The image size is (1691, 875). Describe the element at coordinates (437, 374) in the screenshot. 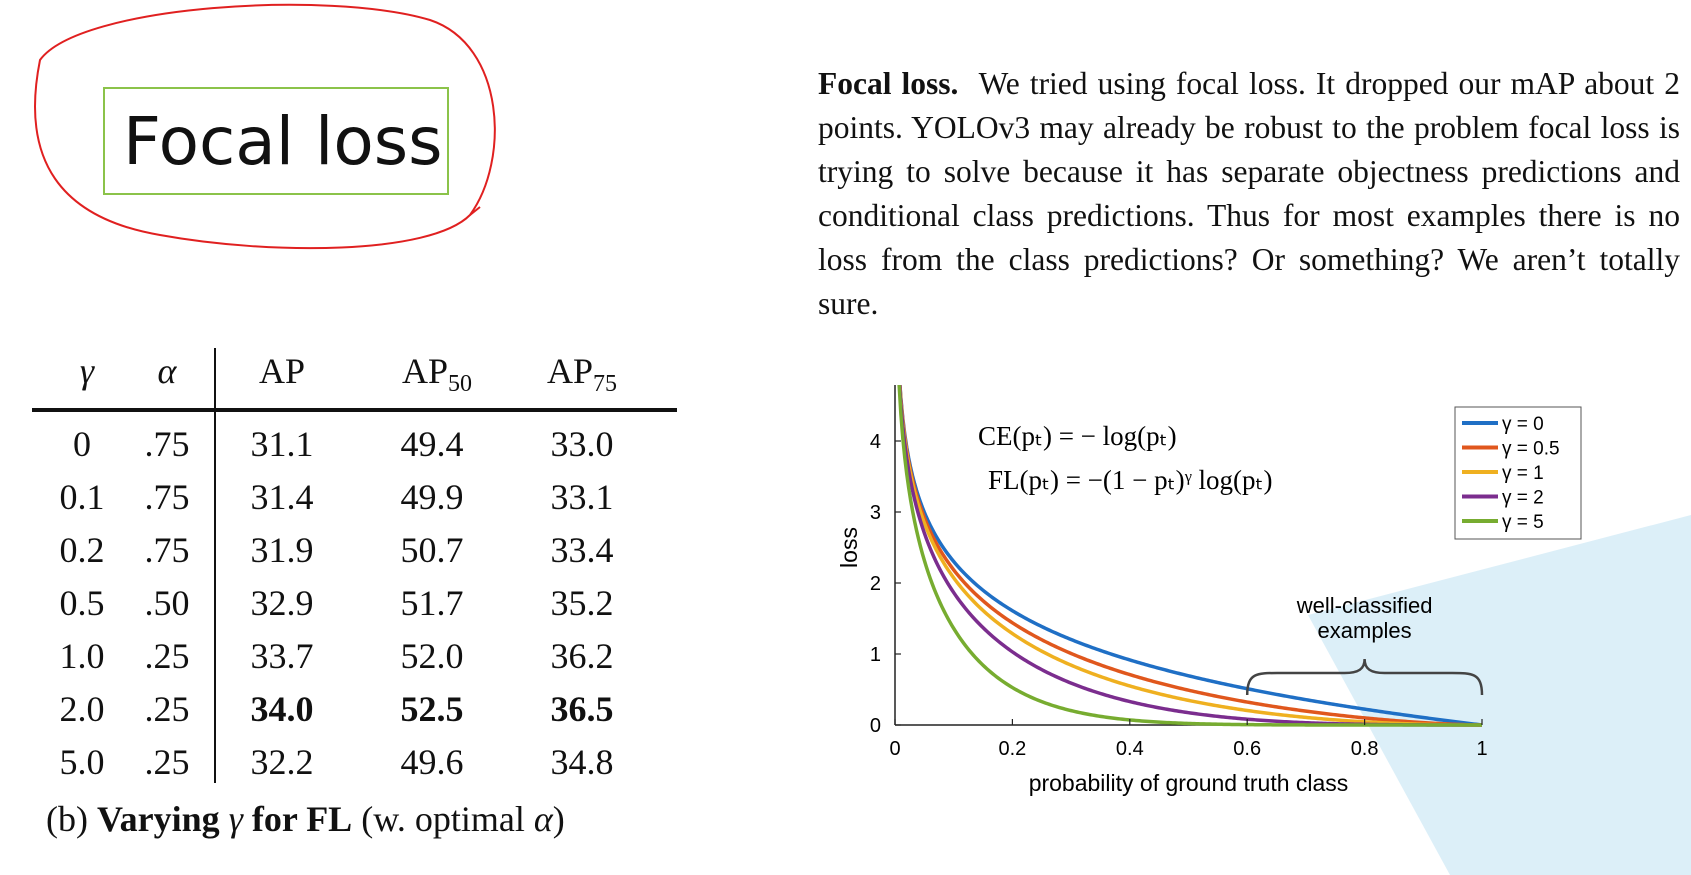

I see `header-ap50: AP50` at that location.